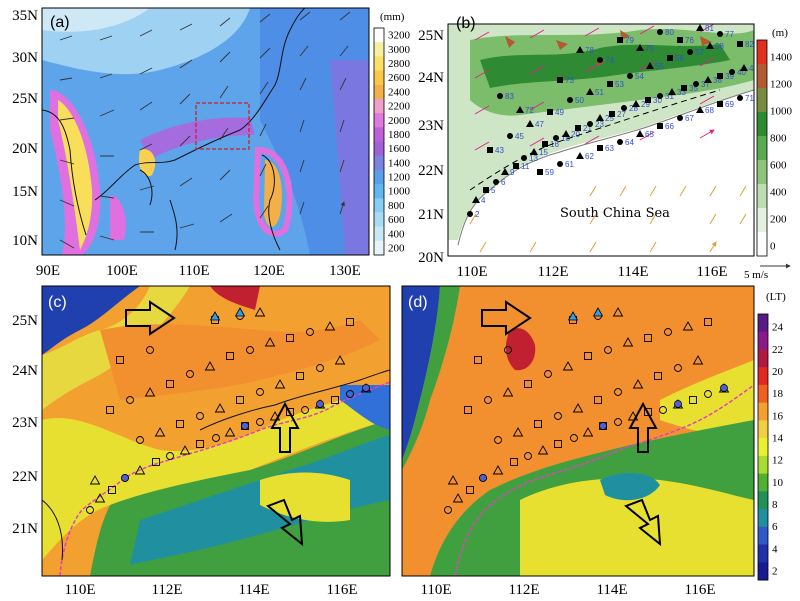 This screenshot has width=800, height=601. I want to click on panel-a-lon-tick: 100E, so click(122, 271).